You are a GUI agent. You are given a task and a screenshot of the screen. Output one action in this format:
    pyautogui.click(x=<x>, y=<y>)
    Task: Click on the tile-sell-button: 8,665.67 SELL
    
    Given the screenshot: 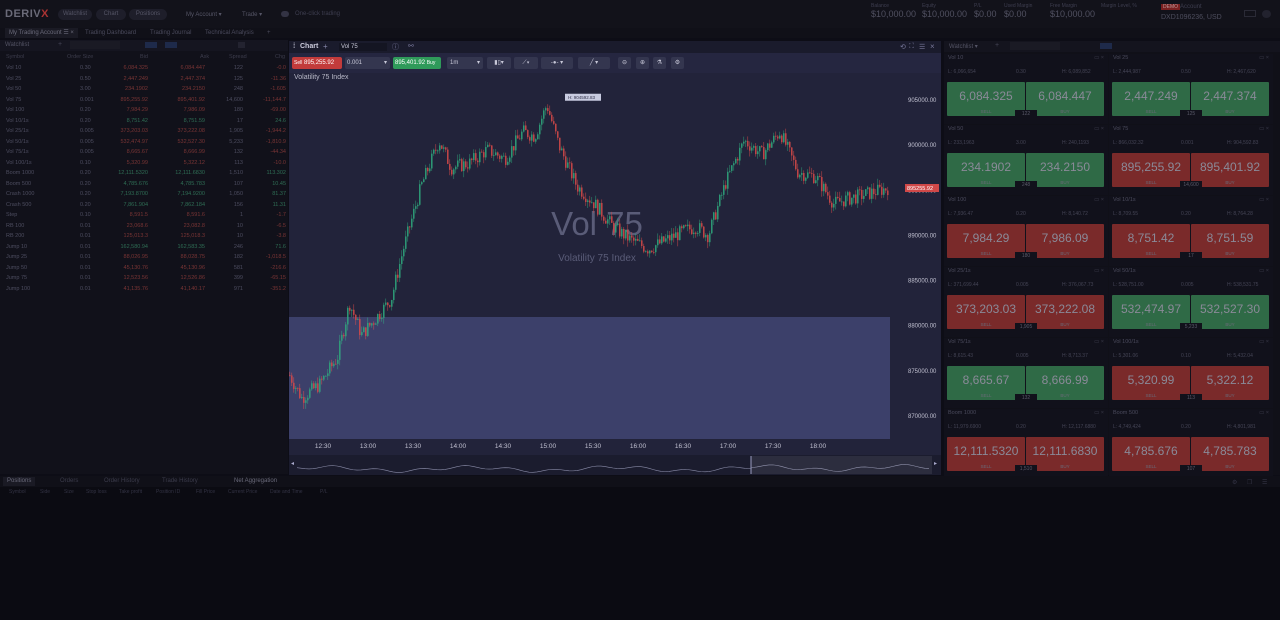 What is the action you would take?
    pyautogui.click(x=986, y=383)
    